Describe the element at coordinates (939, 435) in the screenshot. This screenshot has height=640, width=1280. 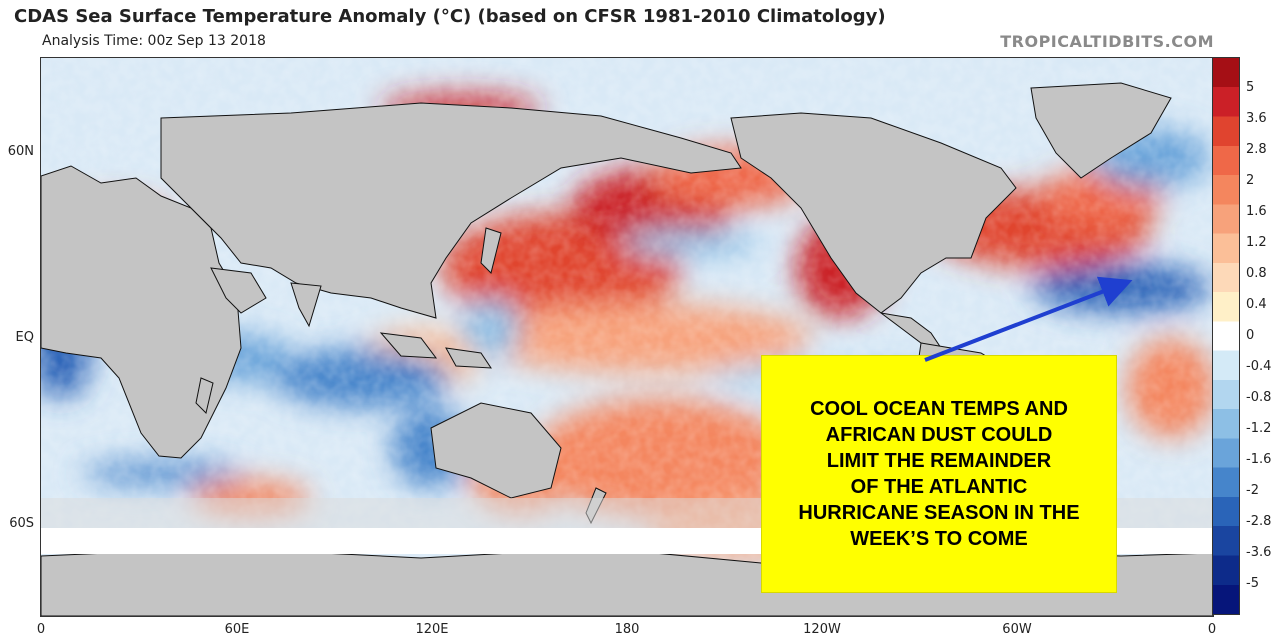
I see `callout-line-2: AFRICAN DUST COULD` at that location.